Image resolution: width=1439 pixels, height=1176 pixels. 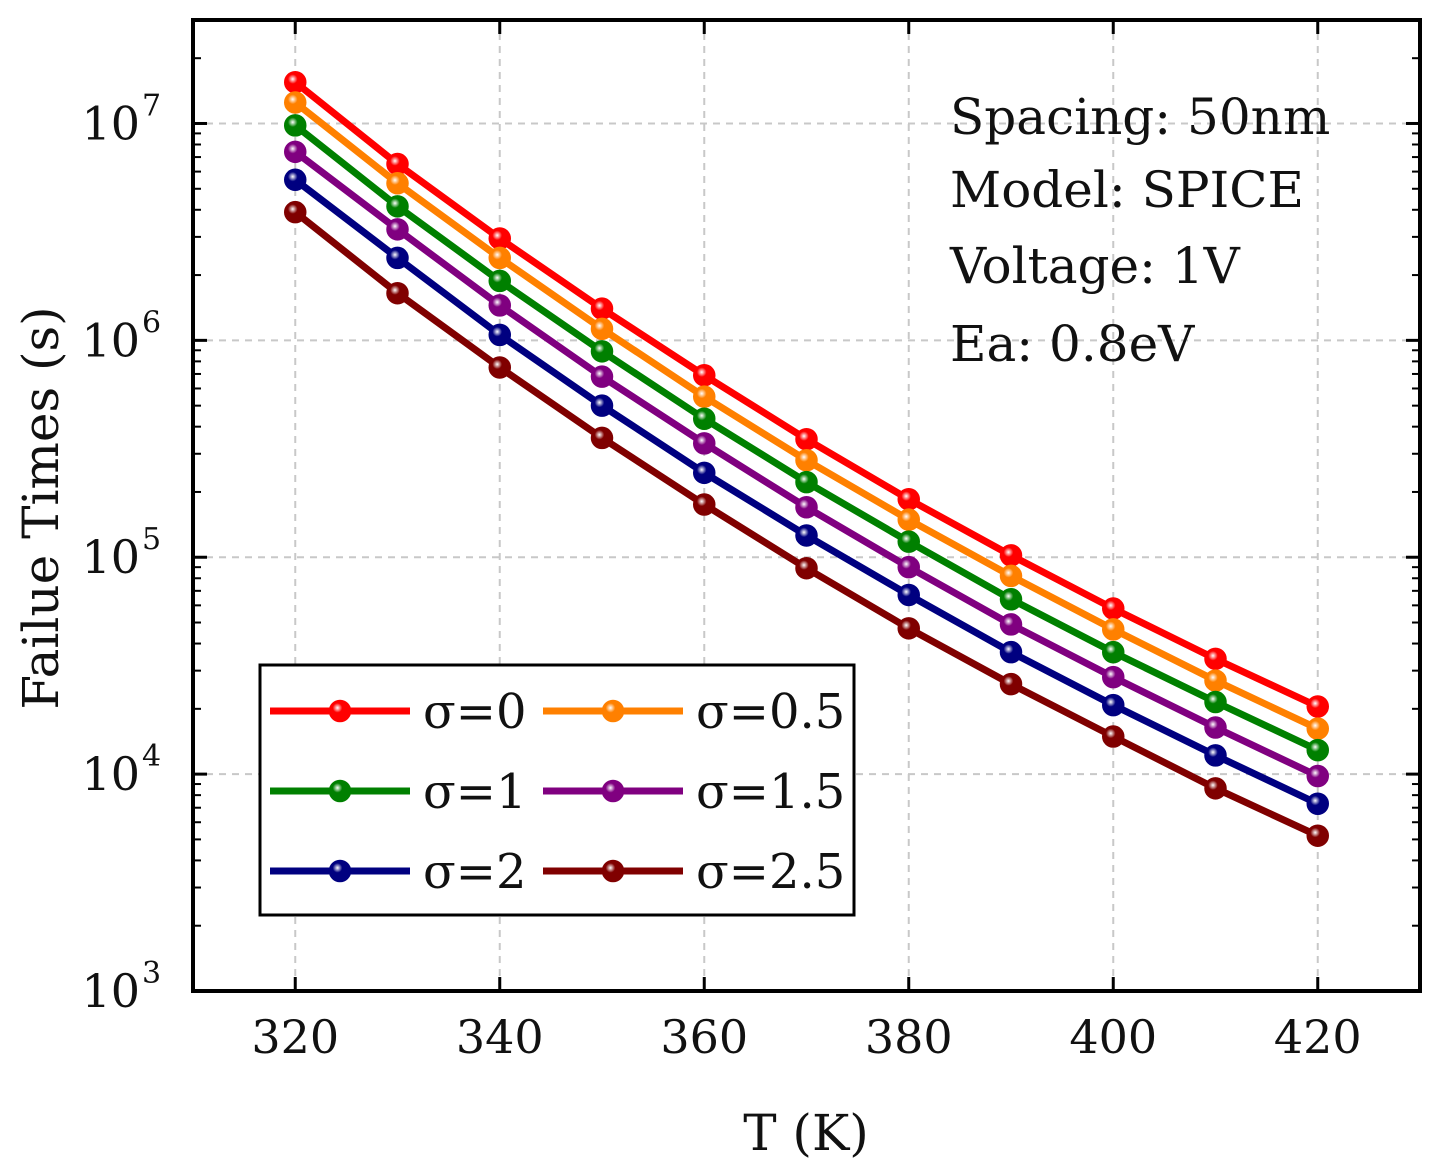 I want to click on legend-label: σ=2, so click(x=475, y=872).